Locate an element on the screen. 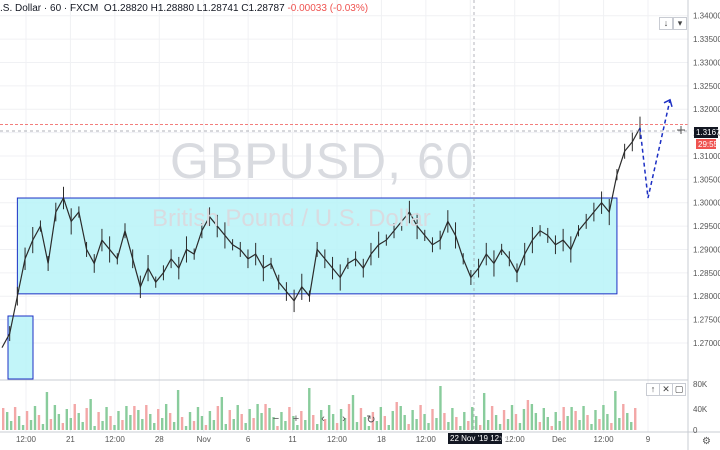 The width and height of the screenshot is (720, 450). volume-close-icon: ✕ is located at coordinates (666, 389).